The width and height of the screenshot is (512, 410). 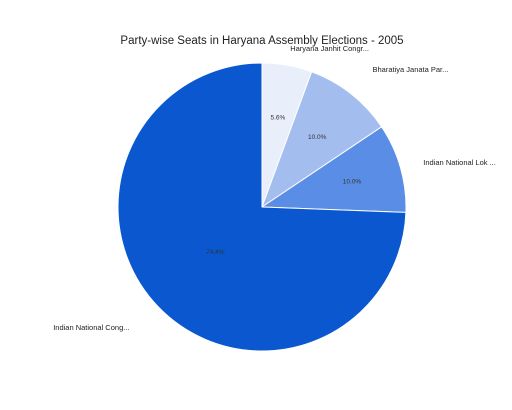 I want to click on slice-percent-labels: 5.6% 10.0% 10.0% 74.4%, so click(x=283, y=185).